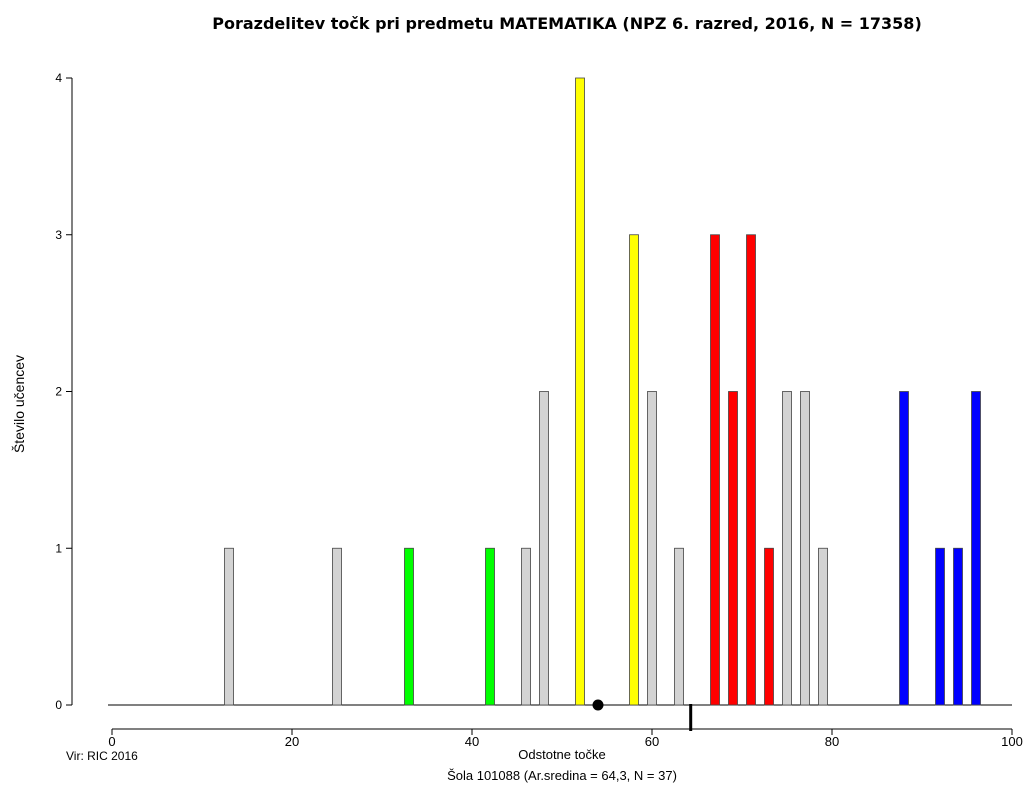 The height and width of the screenshot is (785, 1026). What do you see at coordinates (1012, 741) in the screenshot?
I see `x-tick-label: 100` at bounding box center [1012, 741].